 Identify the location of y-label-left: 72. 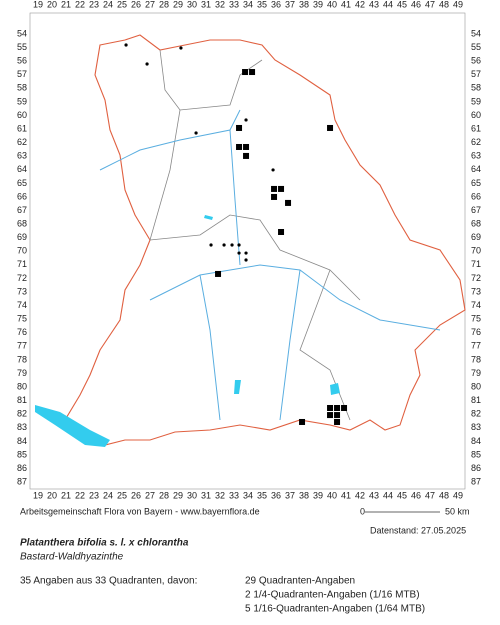
(22, 278).